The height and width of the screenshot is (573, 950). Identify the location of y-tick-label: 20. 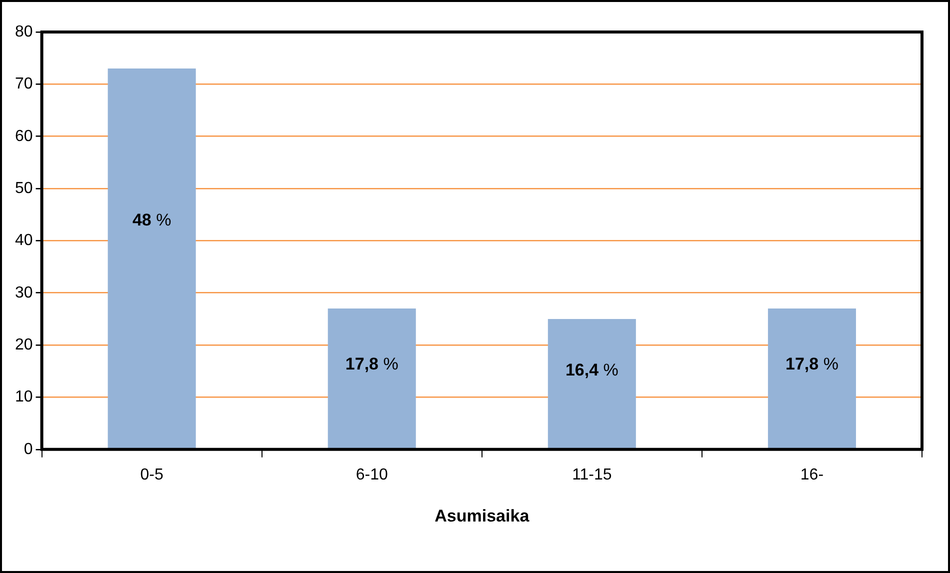
(24, 345).